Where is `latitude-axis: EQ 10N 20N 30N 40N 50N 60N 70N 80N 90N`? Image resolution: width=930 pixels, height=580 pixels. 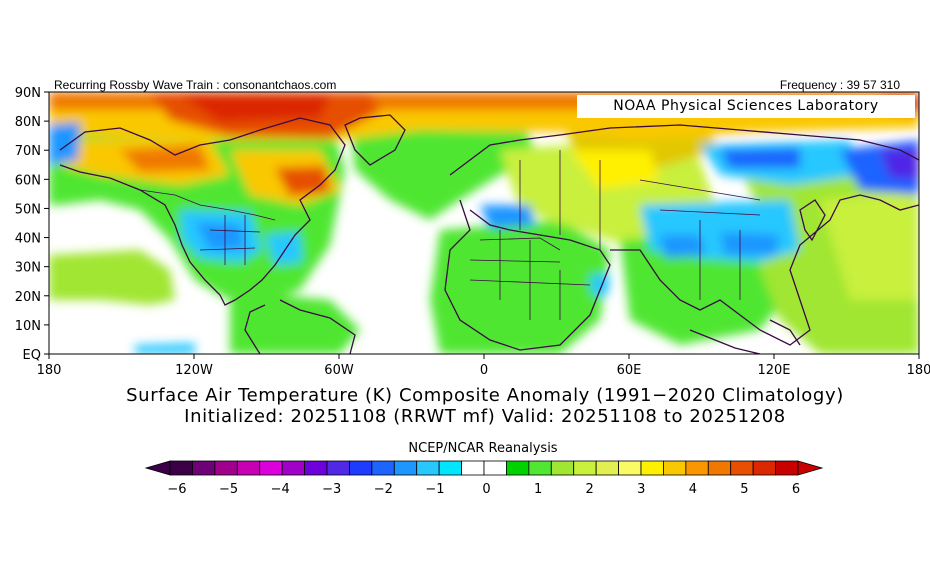 latitude-axis: EQ 10N 20N 30N 40N 50N 60N 70N 80N 90N is located at coordinates (32, 224).